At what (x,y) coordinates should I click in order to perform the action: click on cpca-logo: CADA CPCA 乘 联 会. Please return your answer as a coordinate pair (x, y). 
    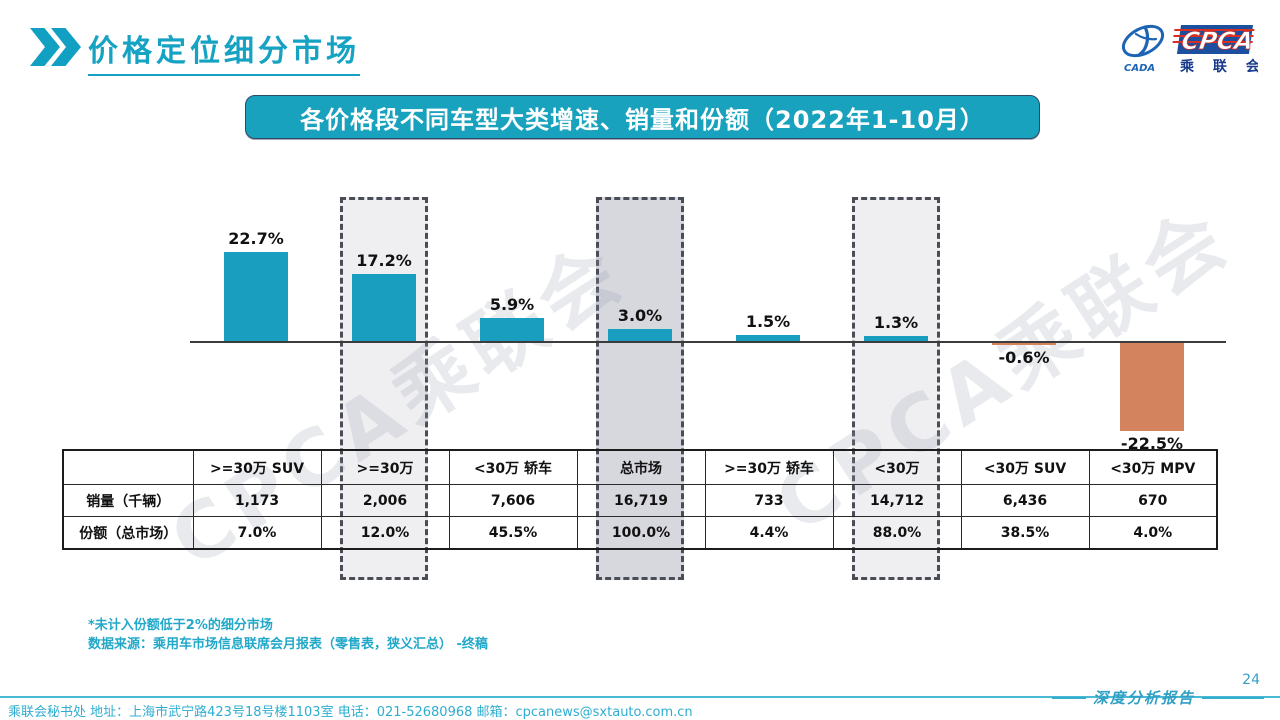
    Looking at the image, I should click on (1189, 49).